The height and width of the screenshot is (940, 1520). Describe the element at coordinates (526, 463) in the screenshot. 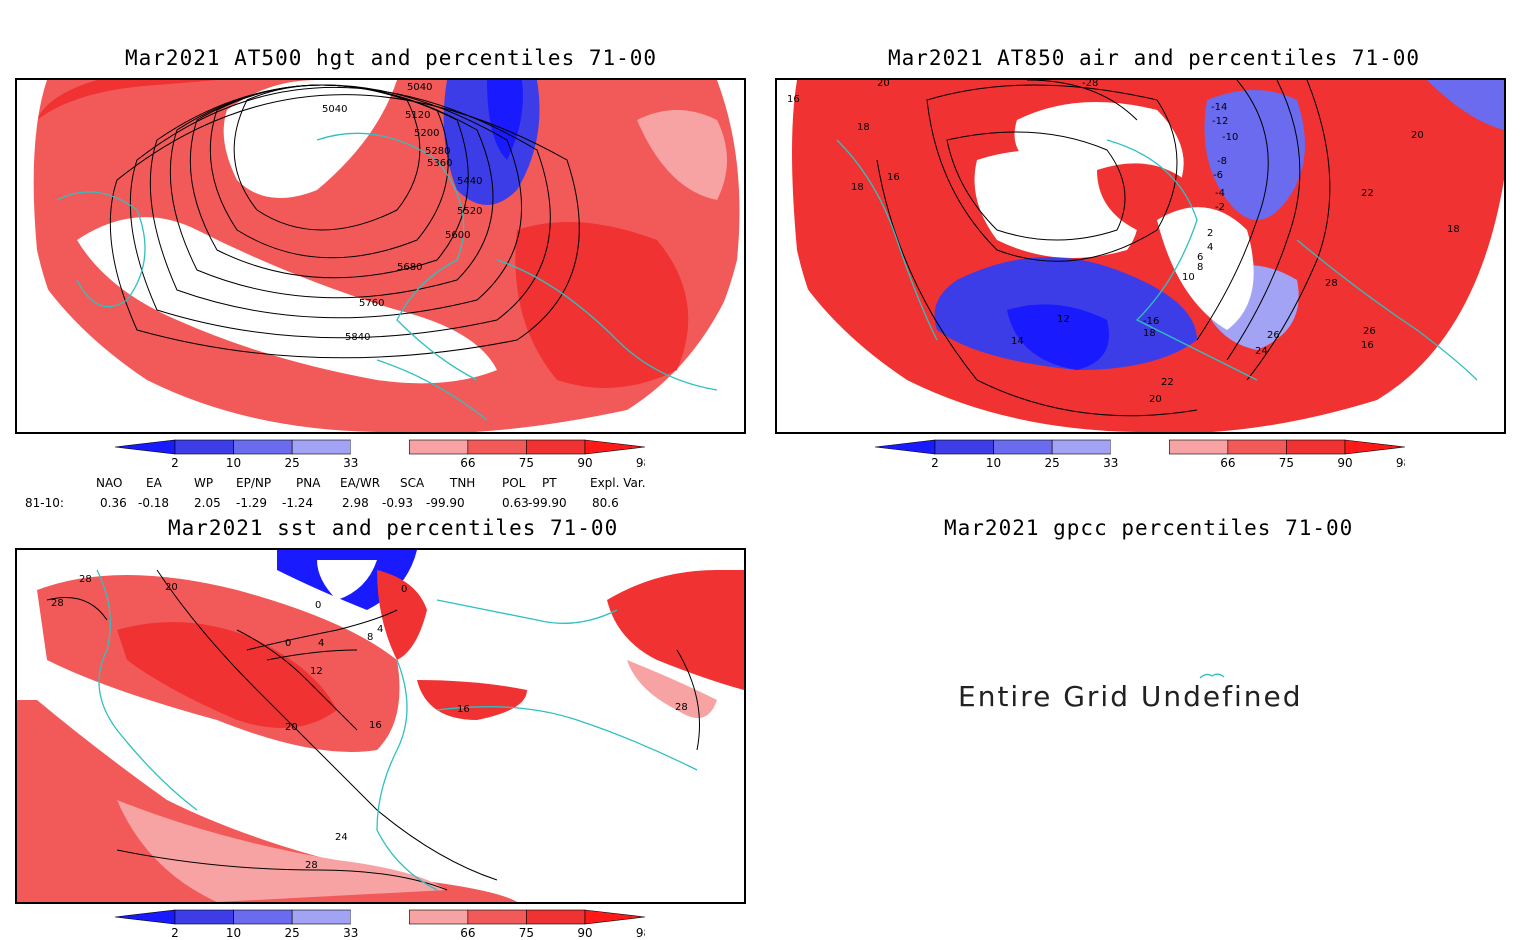

I see `colorbar-tick-label: 75` at that location.